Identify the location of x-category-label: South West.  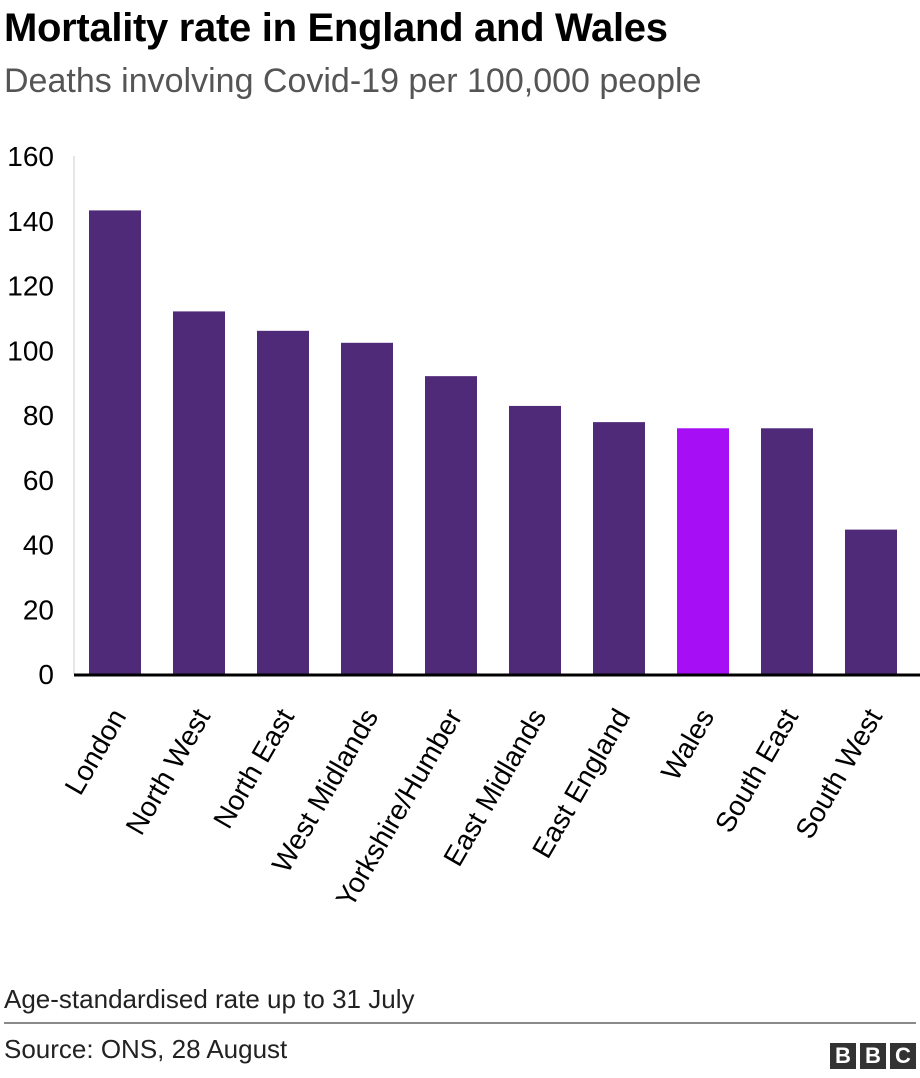
(838, 773).